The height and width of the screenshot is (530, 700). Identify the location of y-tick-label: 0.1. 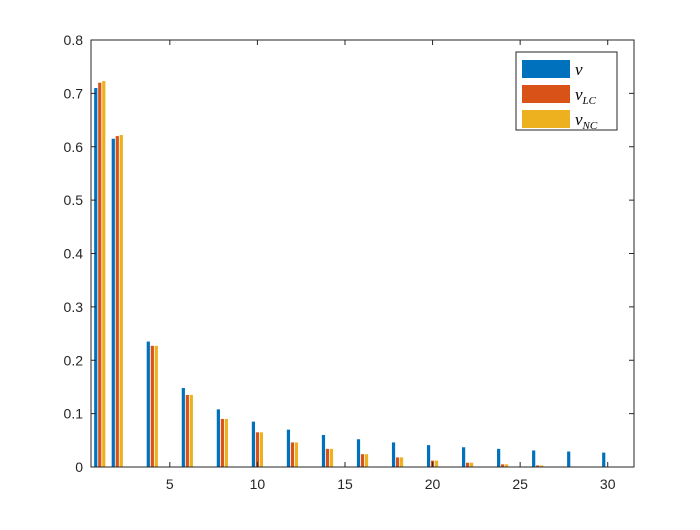
(74, 414).